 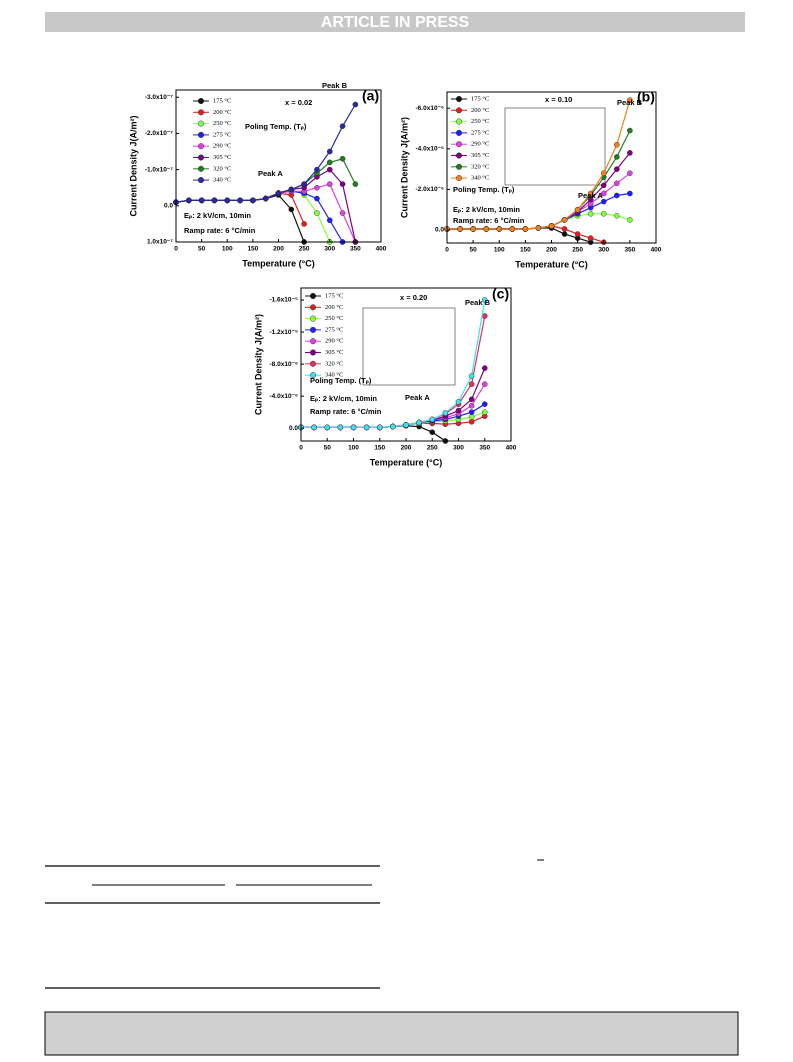 What do you see at coordinates (334, 329) in the screenshot?
I see `legend-label: 275 °C` at bounding box center [334, 329].